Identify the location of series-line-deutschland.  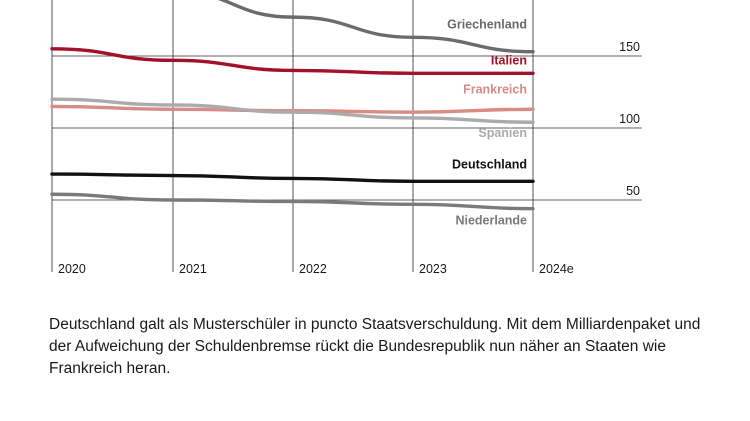
(292, 177).